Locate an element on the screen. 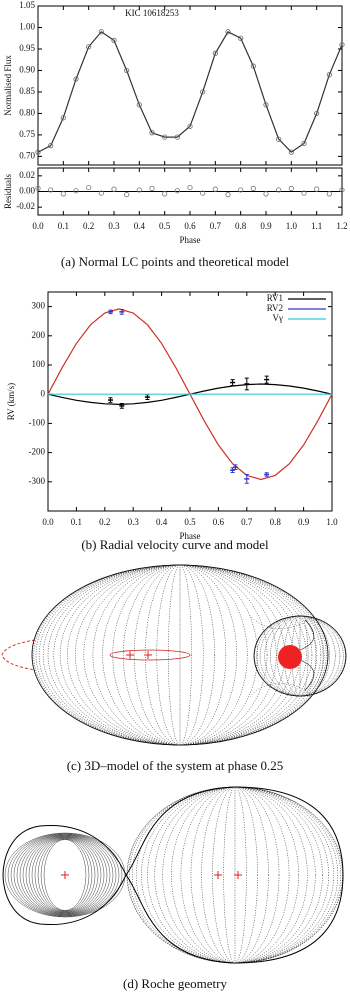  y-tick-label: 0.02 is located at coordinates (27, 175).